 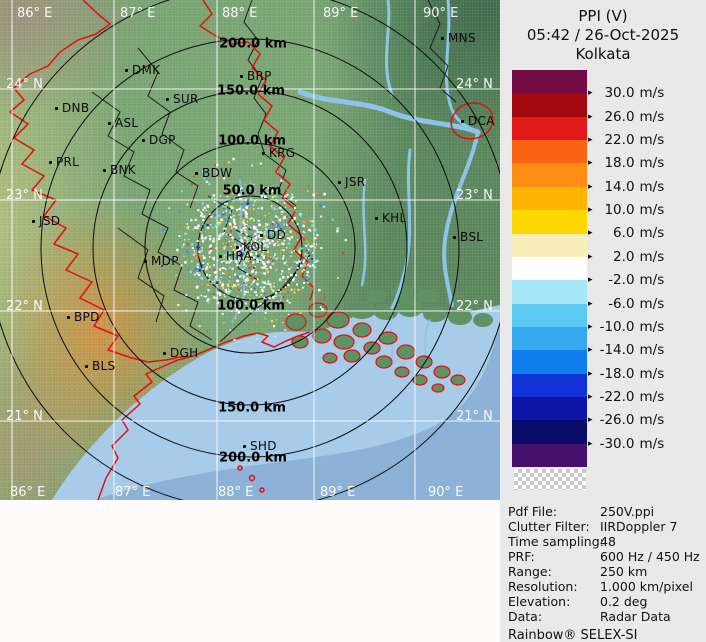 I want to click on colorbar-tick: ▸ -6.0 m/s, so click(x=626, y=304).